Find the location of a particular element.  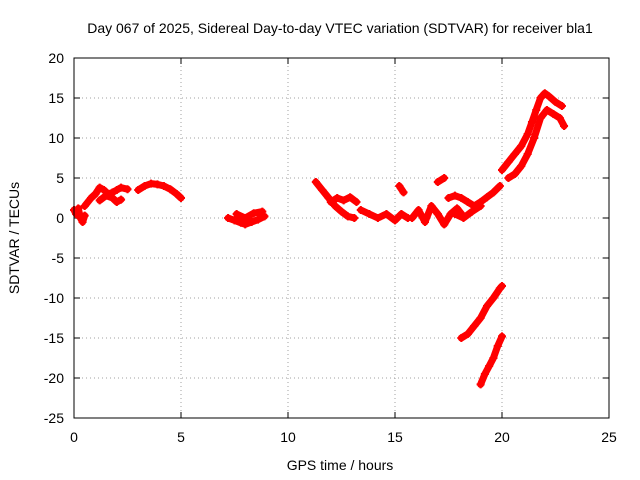

x-tick-label: 0 is located at coordinates (74, 437).